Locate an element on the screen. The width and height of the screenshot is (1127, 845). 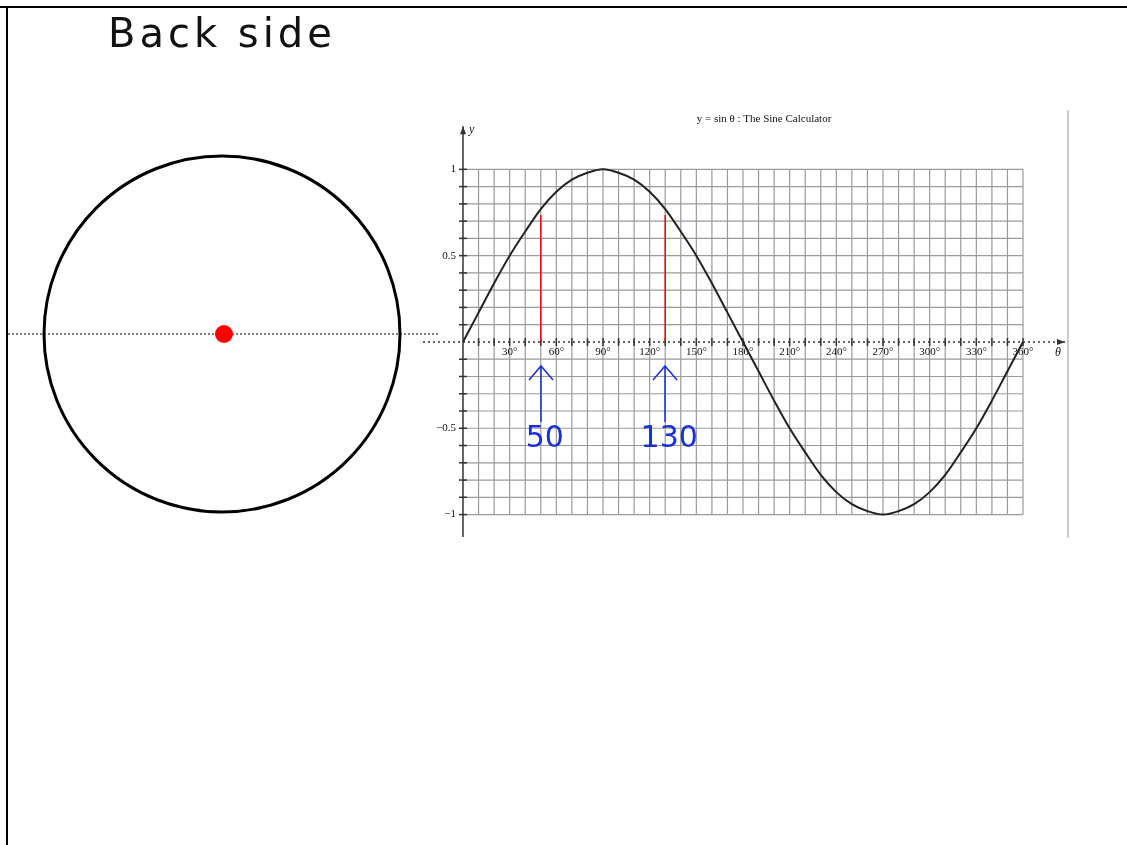
y-axis-title: y is located at coordinates (471, 129).